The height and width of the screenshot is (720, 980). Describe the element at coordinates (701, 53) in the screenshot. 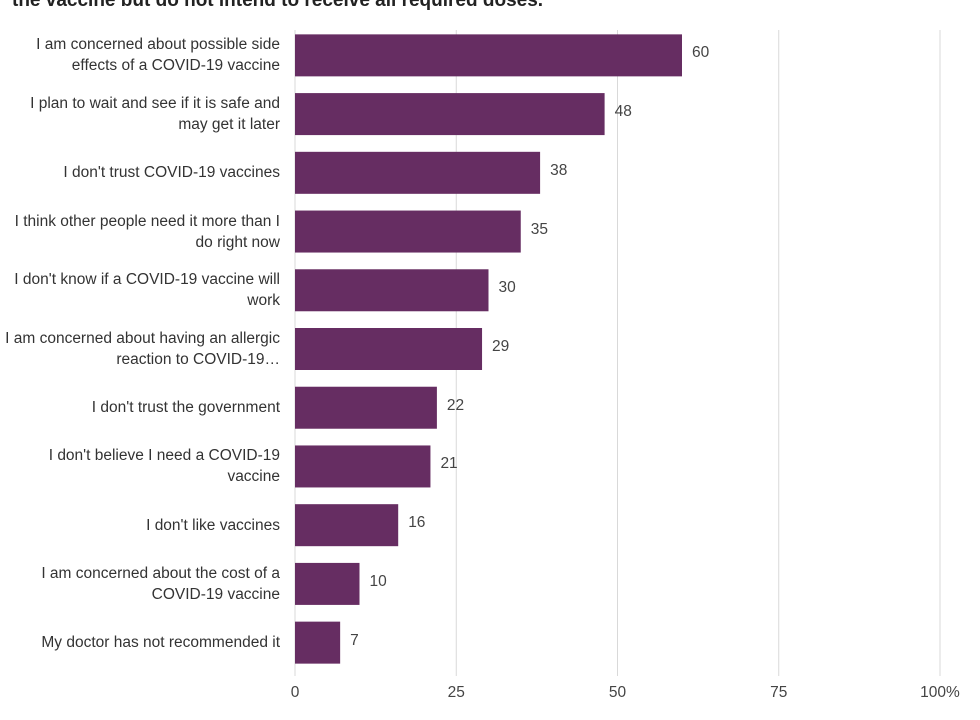

I see `data-label: 60` at that location.